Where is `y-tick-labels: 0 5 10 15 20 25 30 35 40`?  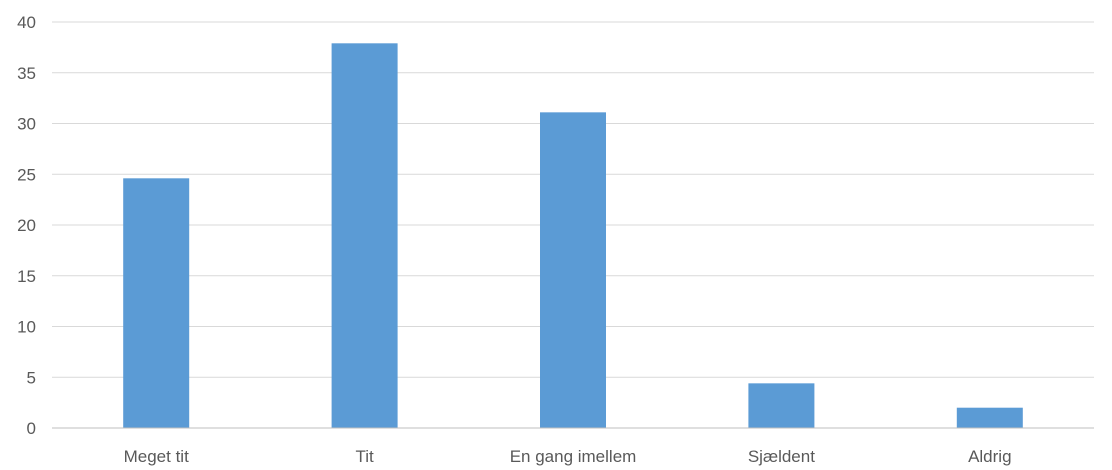 y-tick-labels: 0 5 10 15 20 25 30 35 40 is located at coordinates (26, 225).